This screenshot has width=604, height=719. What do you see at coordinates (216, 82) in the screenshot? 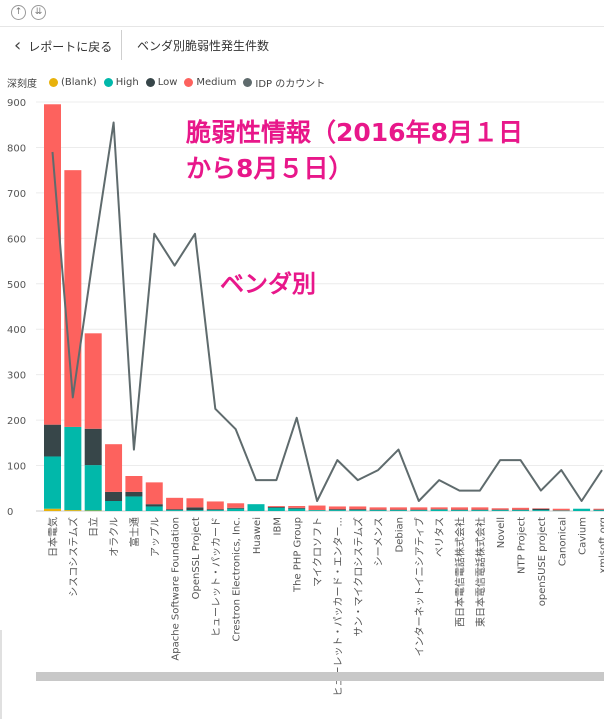
I see `legend-label: Medium` at bounding box center [216, 82].